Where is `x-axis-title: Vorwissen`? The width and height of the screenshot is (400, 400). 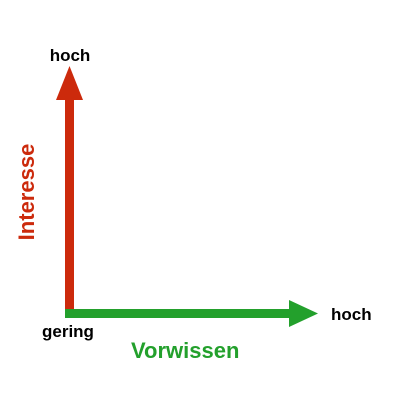
x-axis-title: Vorwissen is located at coordinates (185, 350).